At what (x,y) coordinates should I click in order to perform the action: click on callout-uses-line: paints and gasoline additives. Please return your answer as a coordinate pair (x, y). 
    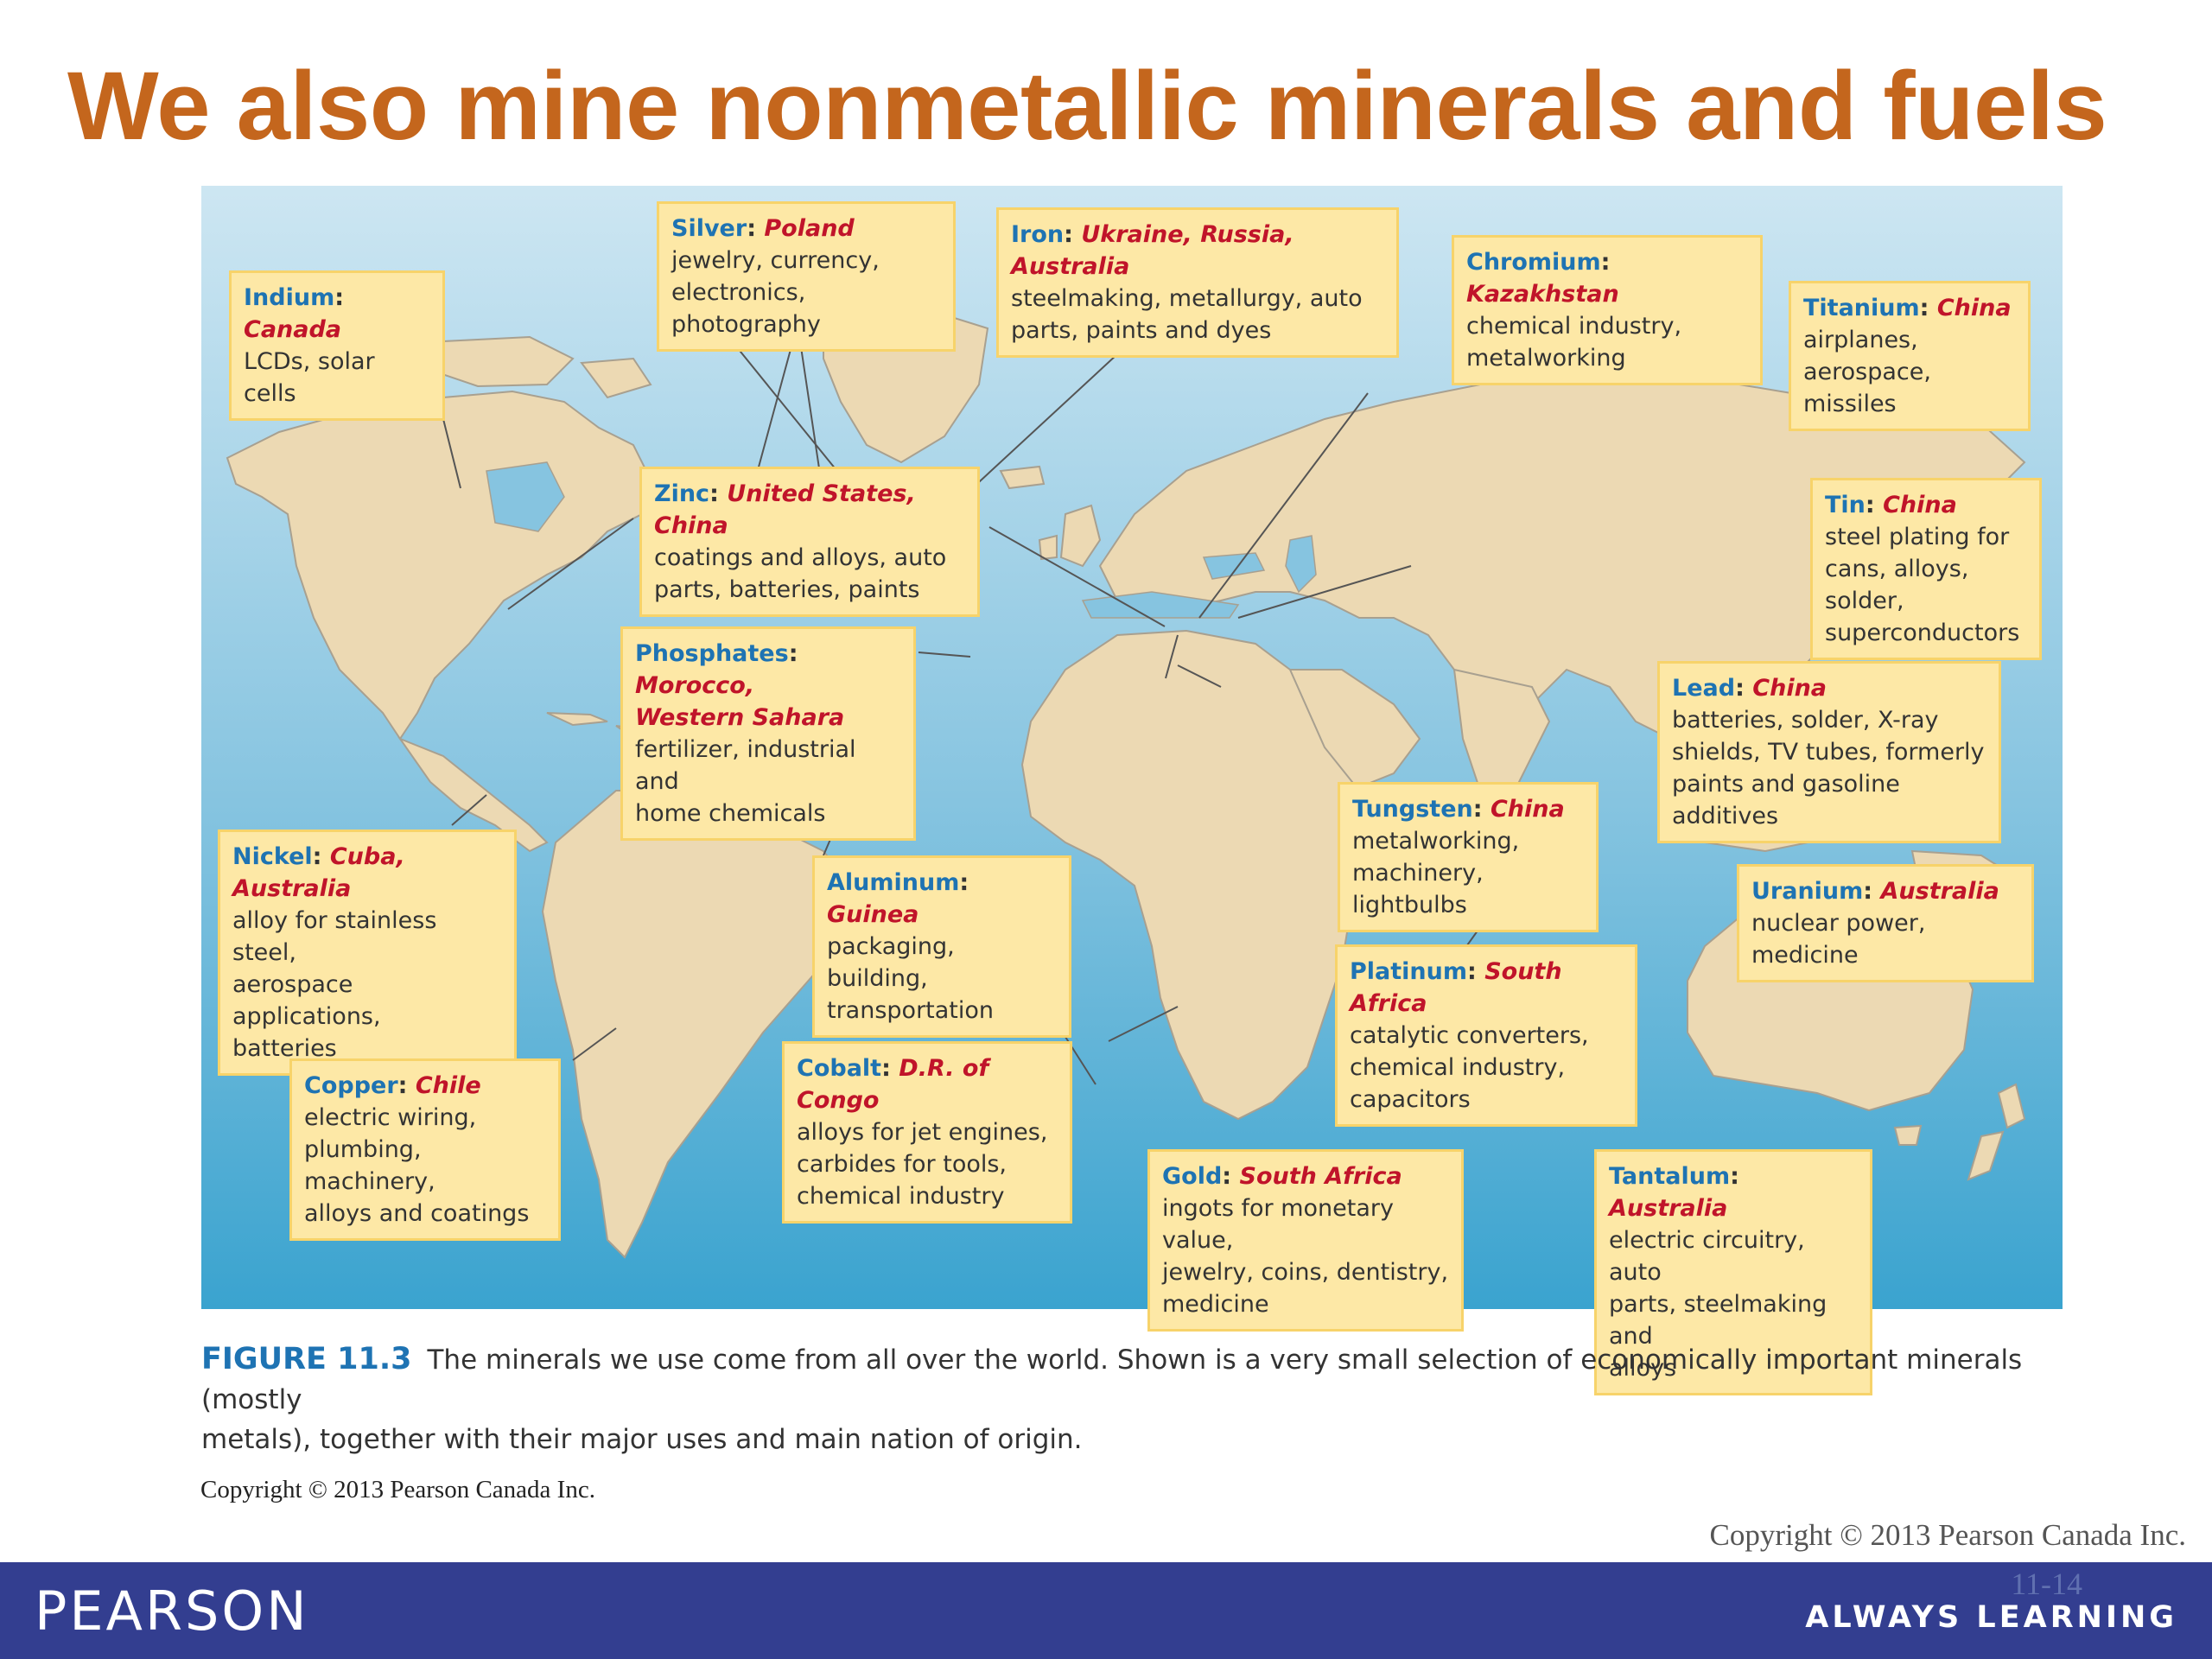
    Looking at the image, I should click on (1786, 800).